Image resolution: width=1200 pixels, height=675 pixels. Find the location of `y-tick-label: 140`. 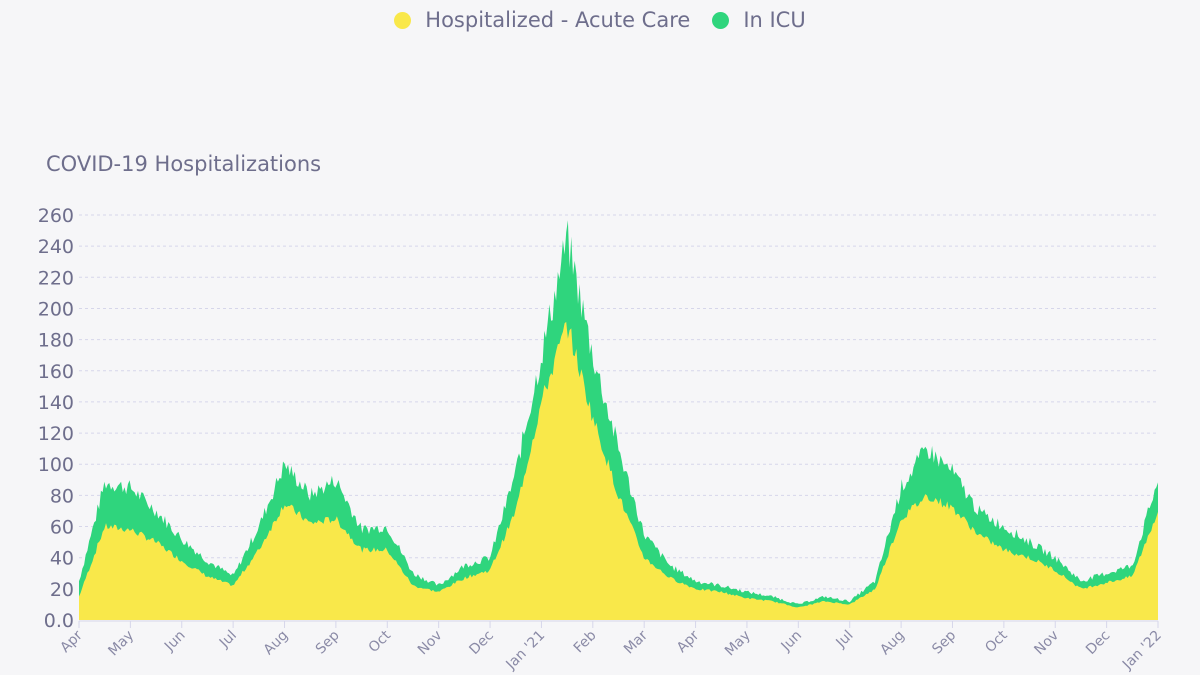

y-tick-label: 140 is located at coordinates (56, 403).